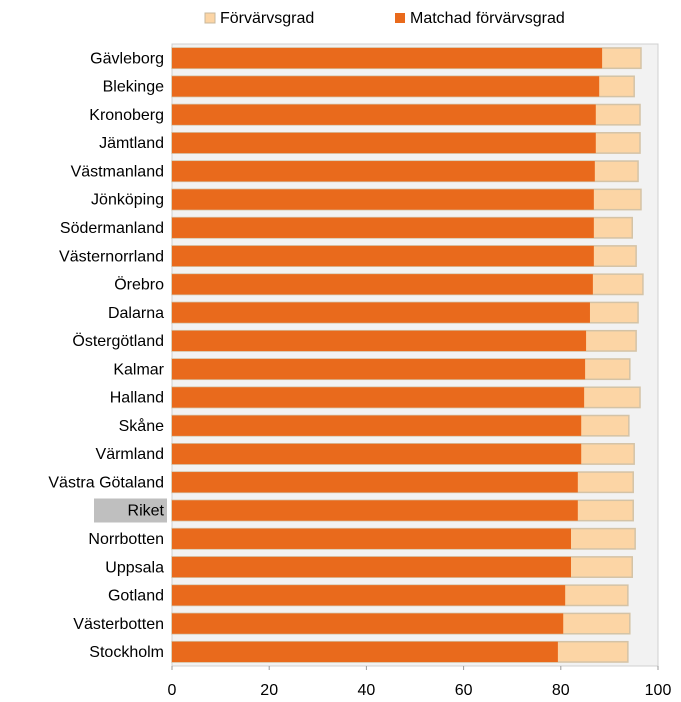 Image resolution: width=681 pixels, height=702 pixels. Describe the element at coordinates (367, 690) in the screenshot. I see `x-tick-label: 40` at that location.